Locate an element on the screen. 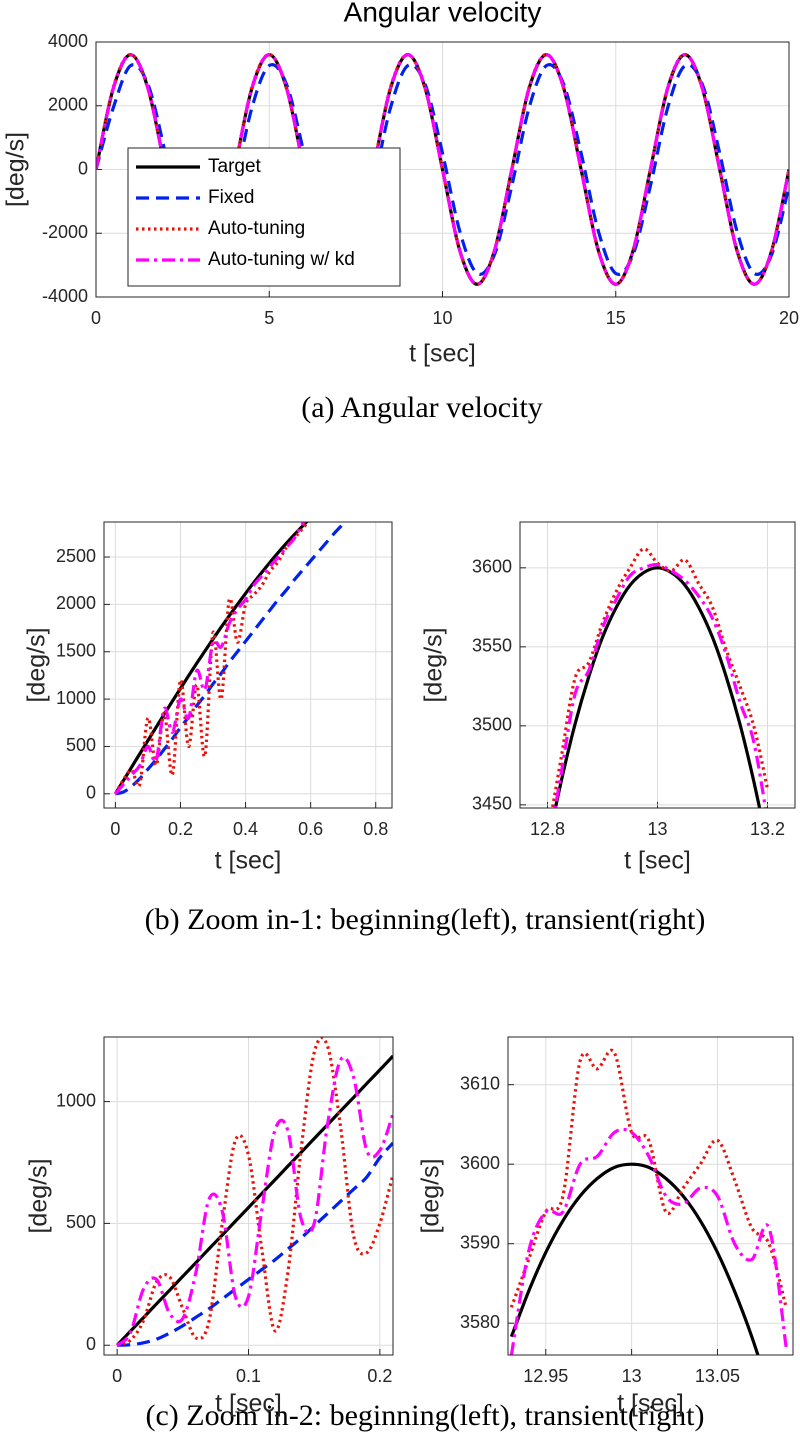  y-tick-label: 1500 is located at coordinates (76, 650).